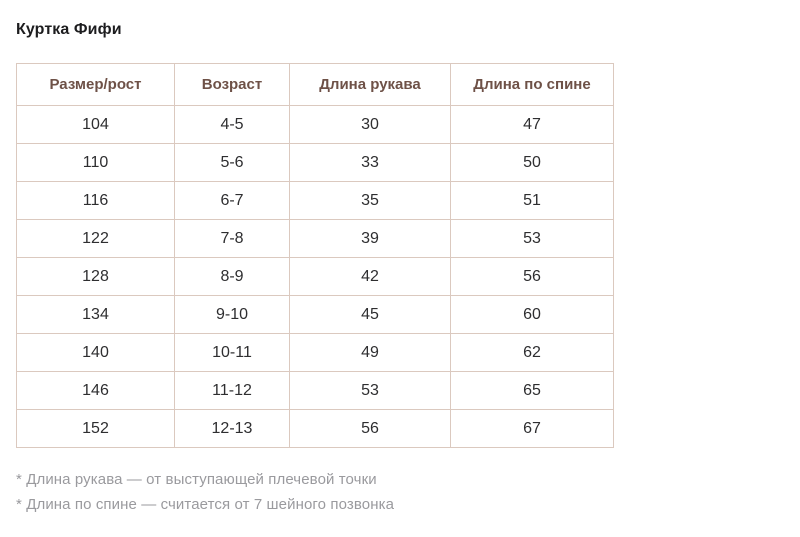 This screenshot has width=800, height=537. Describe the element at coordinates (370, 276) in the screenshot. I see `table-cell: 42` at that location.